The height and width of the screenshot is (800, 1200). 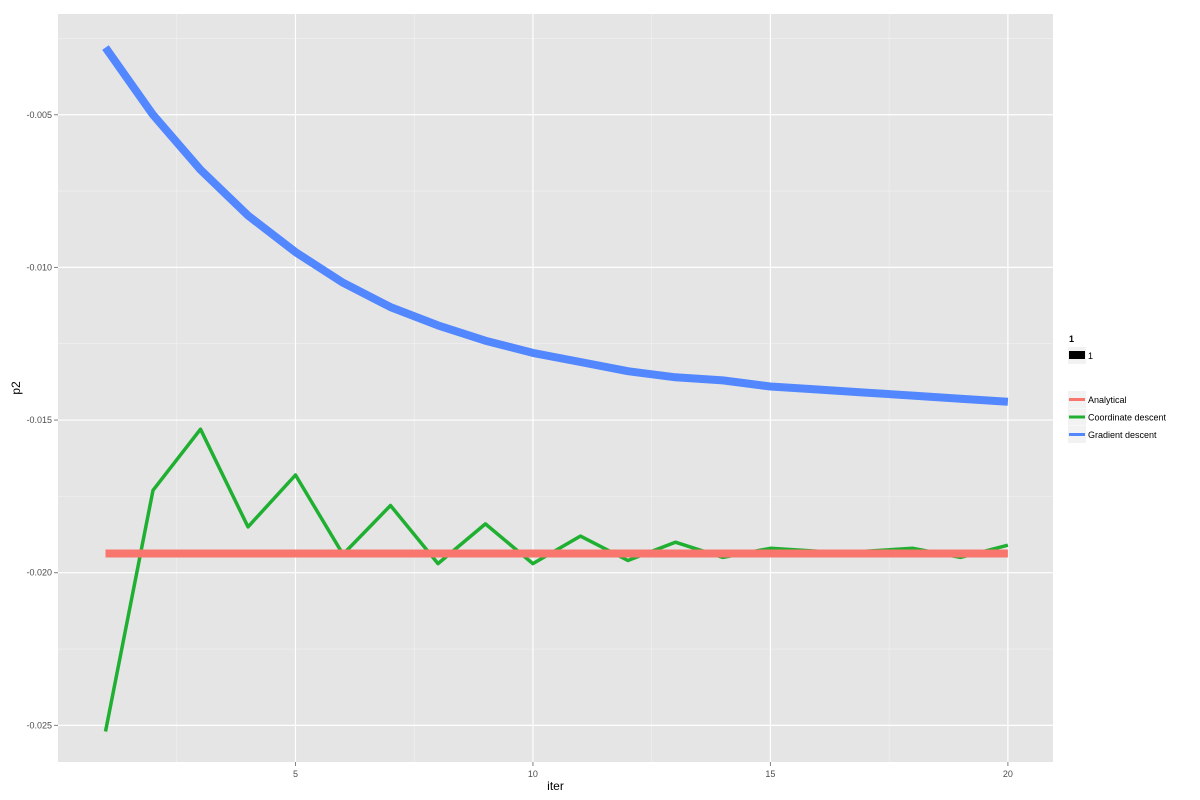 What do you see at coordinates (39, 573) in the screenshot?
I see `y-tick-label: -0.020` at bounding box center [39, 573].